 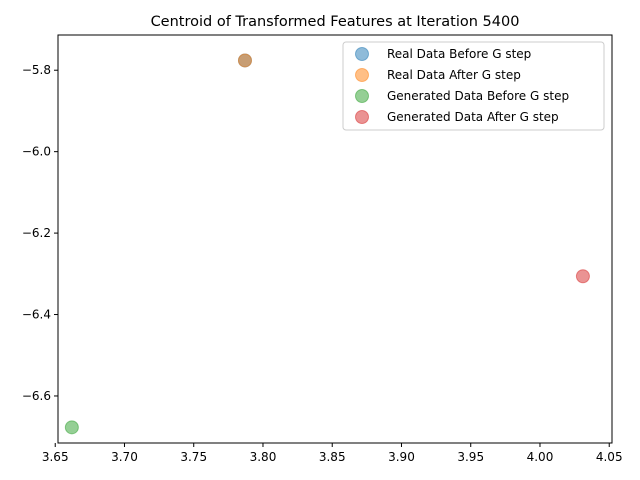 What do you see at coordinates (36, 152) in the screenshot?
I see `y-tick-label: −6.0` at bounding box center [36, 152].